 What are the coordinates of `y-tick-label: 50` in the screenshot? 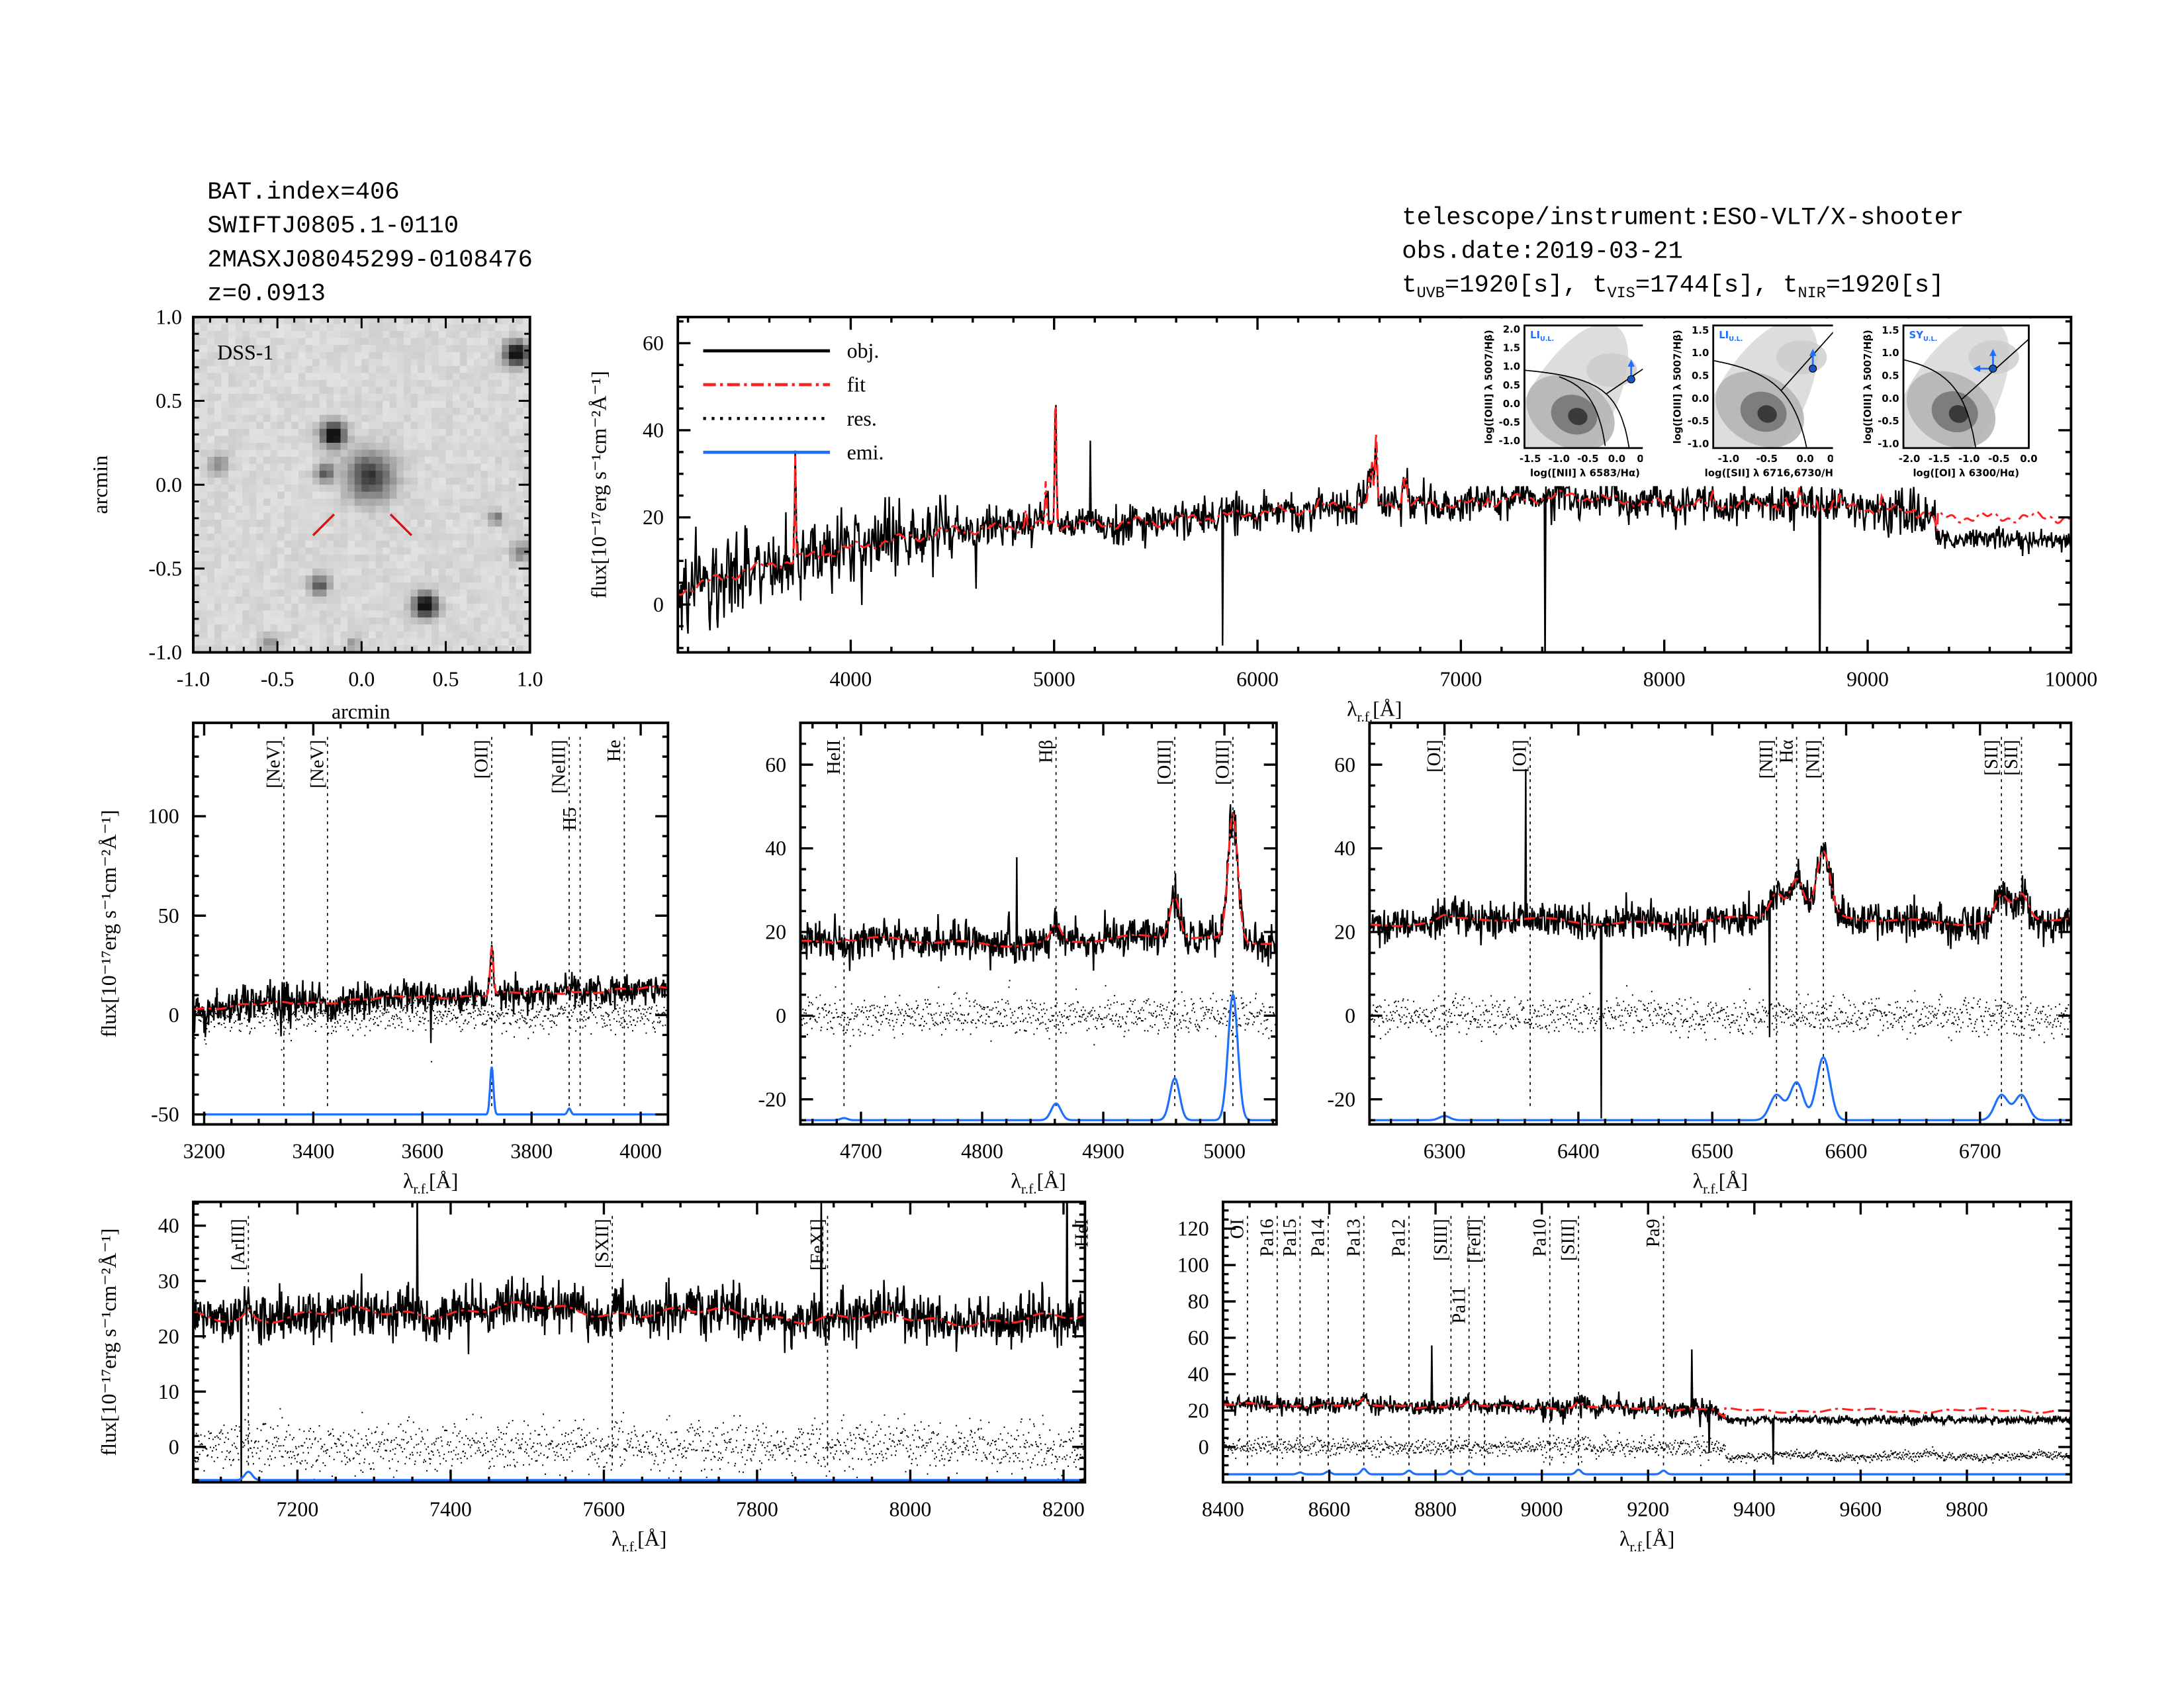 It's located at (168, 915).